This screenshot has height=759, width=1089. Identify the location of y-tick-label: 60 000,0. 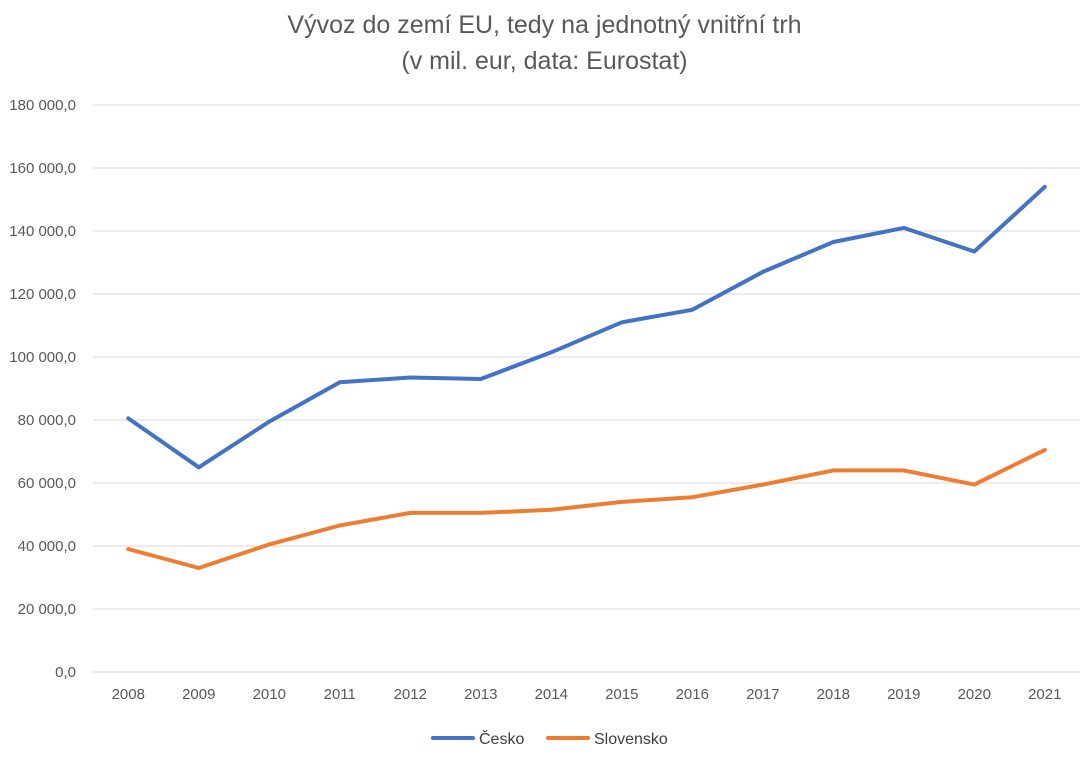
(47, 483).